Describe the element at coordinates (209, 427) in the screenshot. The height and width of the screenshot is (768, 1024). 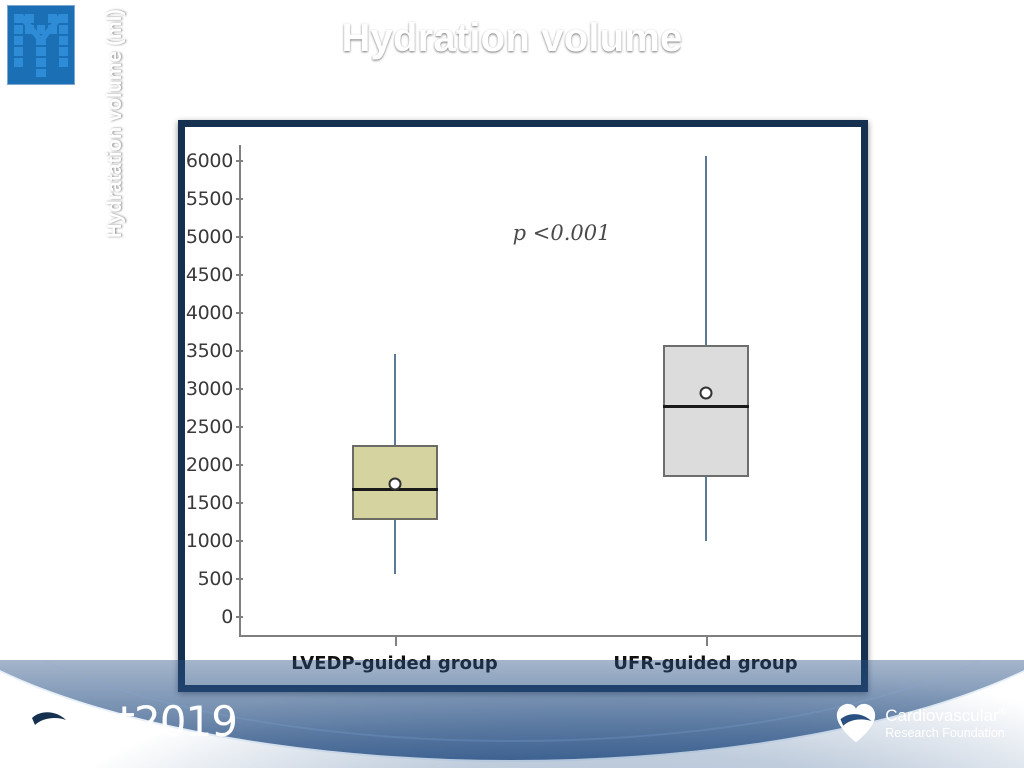
I see `y-axis-tick-label: 2500` at that location.